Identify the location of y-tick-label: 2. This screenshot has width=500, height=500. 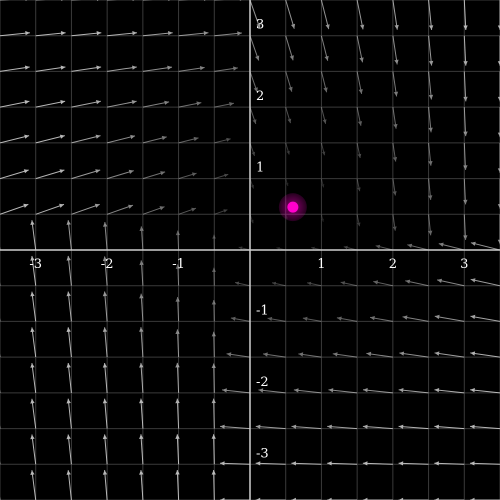
(260, 96).